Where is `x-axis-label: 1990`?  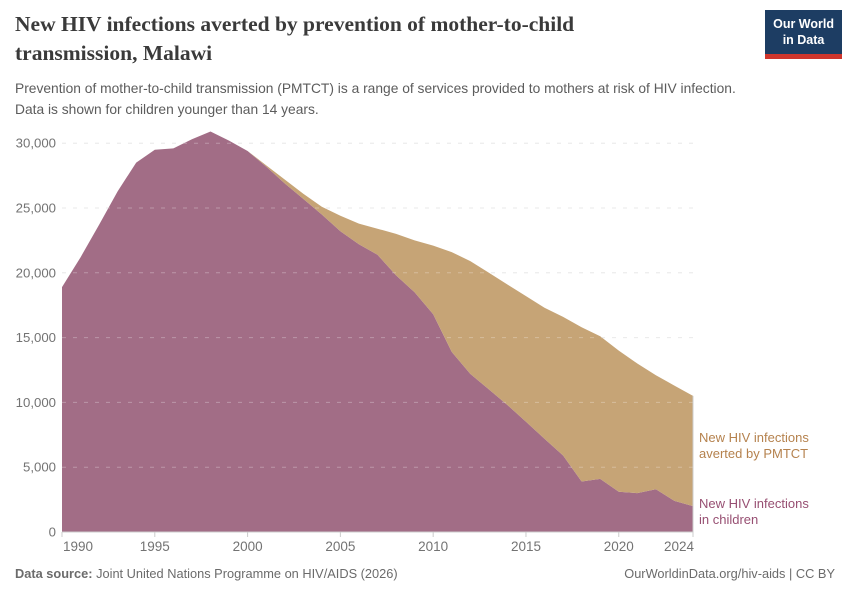
x-axis-label: 1990 is located at coordinates (78, 546).